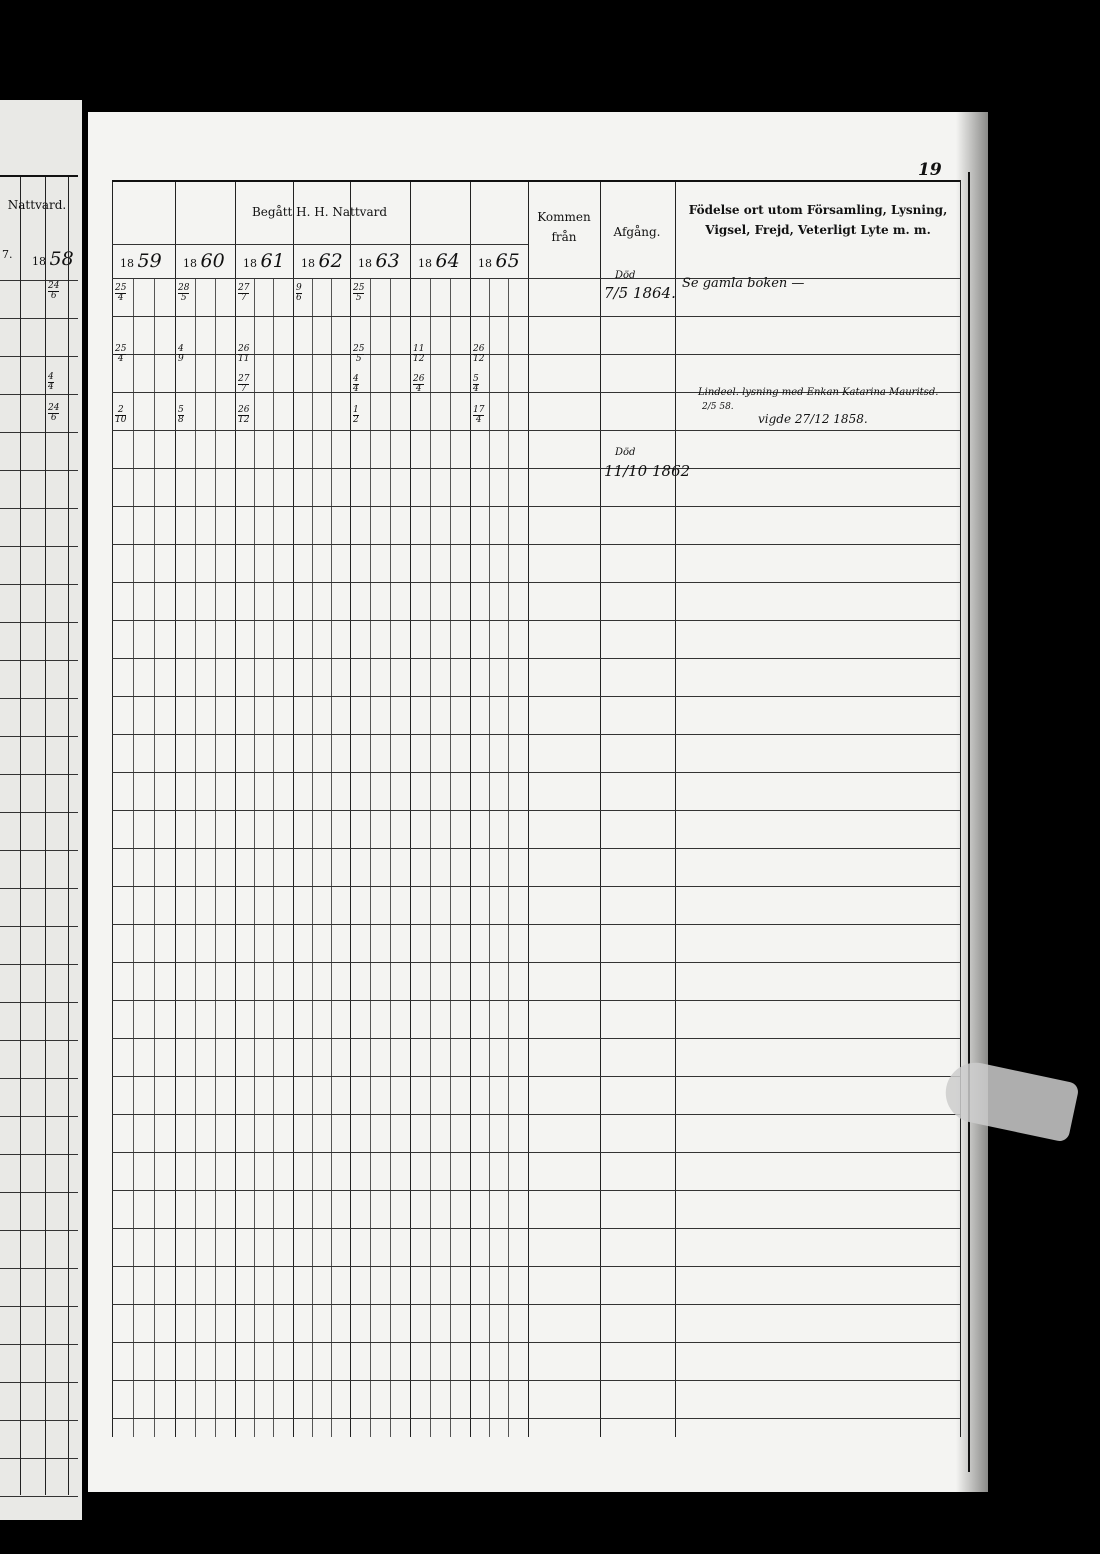 Image resolution: width=1100 pixels, height=1554 pixels. I want to click on communion-date: 26 4, so click(419, 384).